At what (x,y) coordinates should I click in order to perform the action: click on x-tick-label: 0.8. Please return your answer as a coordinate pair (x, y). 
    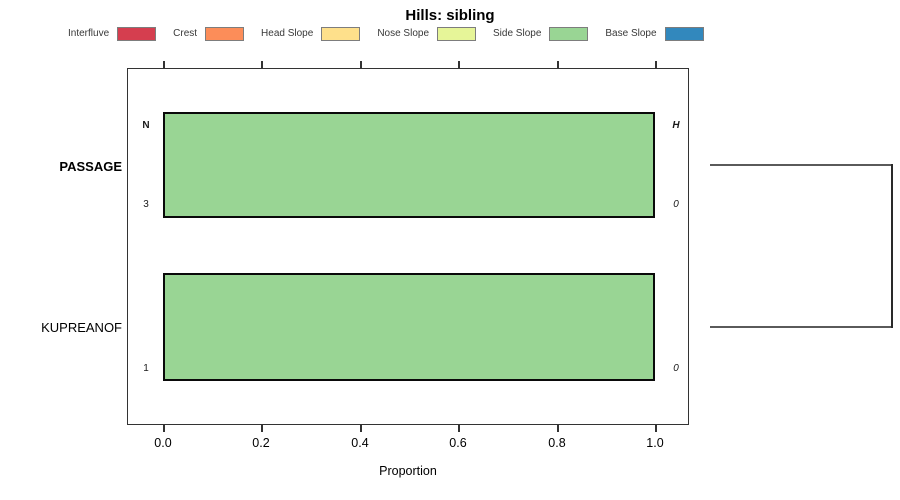
    Looking at the image, I should click on (557, 443).